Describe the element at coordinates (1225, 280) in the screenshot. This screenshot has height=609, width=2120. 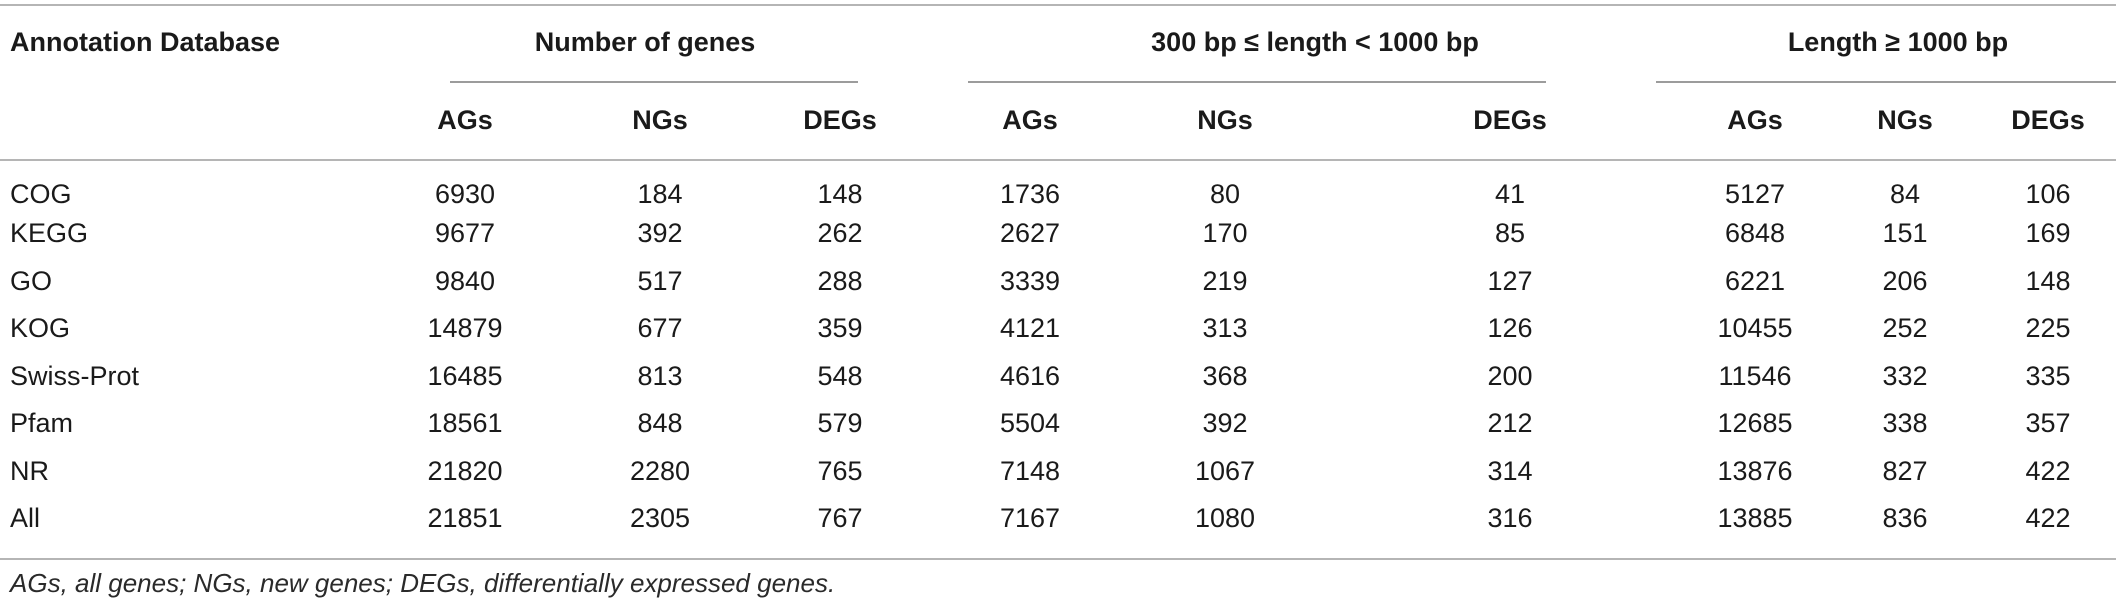
I see `table-cell: 219` at that location.